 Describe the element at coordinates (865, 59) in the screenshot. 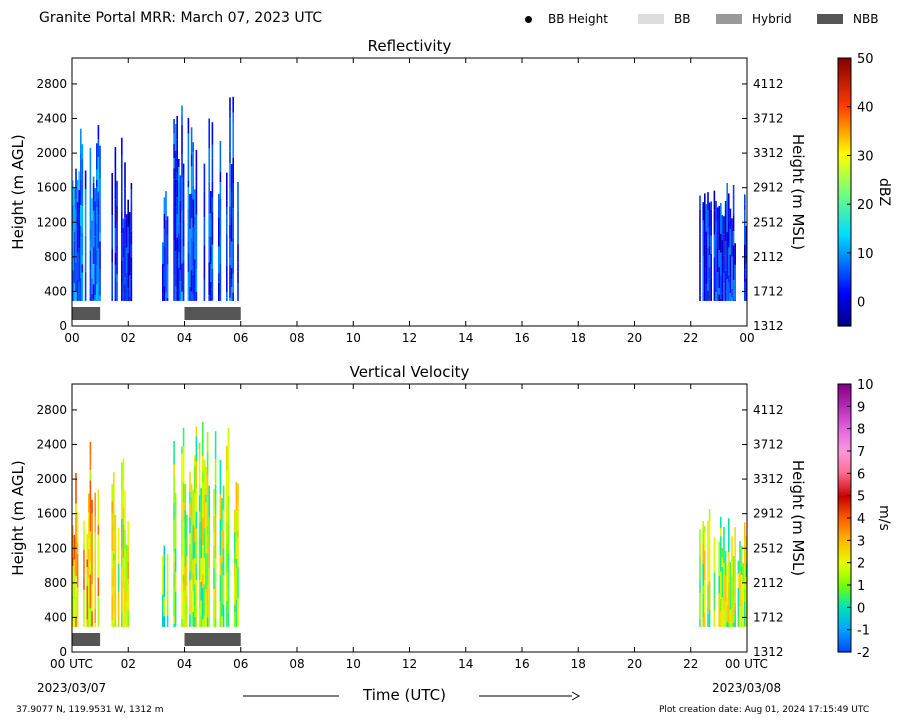

I see `colorbar-tick-label: 50` at that location.